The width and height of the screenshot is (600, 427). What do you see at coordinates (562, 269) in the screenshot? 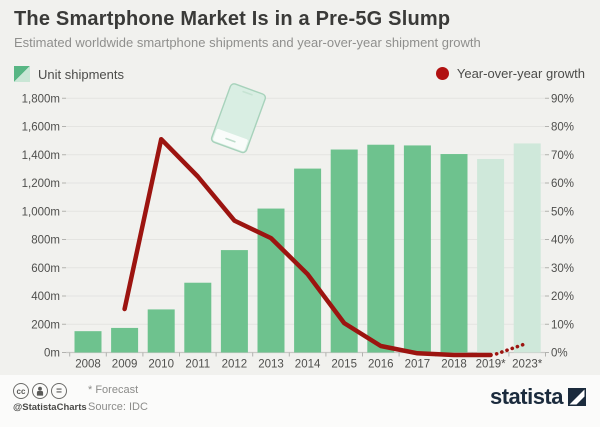
I see `y-right-label: 30%` at bounding box center [562, 269].